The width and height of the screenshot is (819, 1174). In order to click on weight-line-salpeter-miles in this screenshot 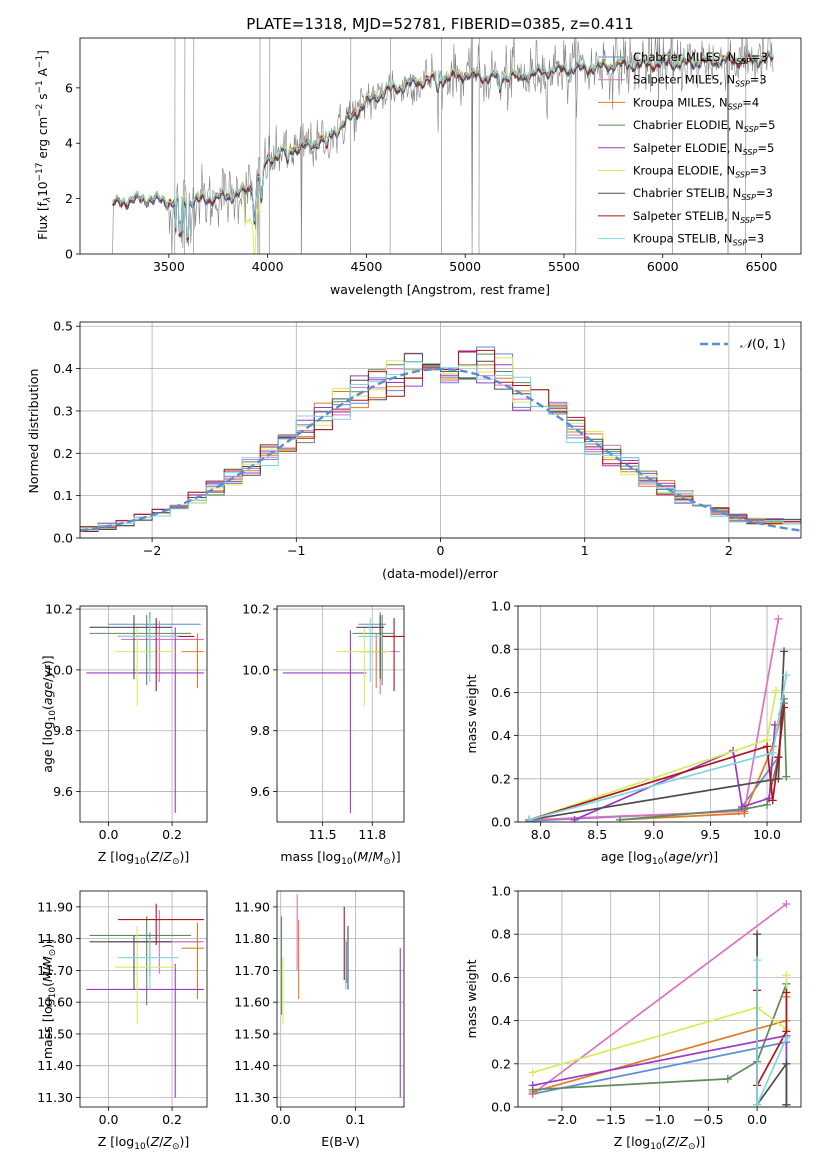, I will do `click(659, 999)`.